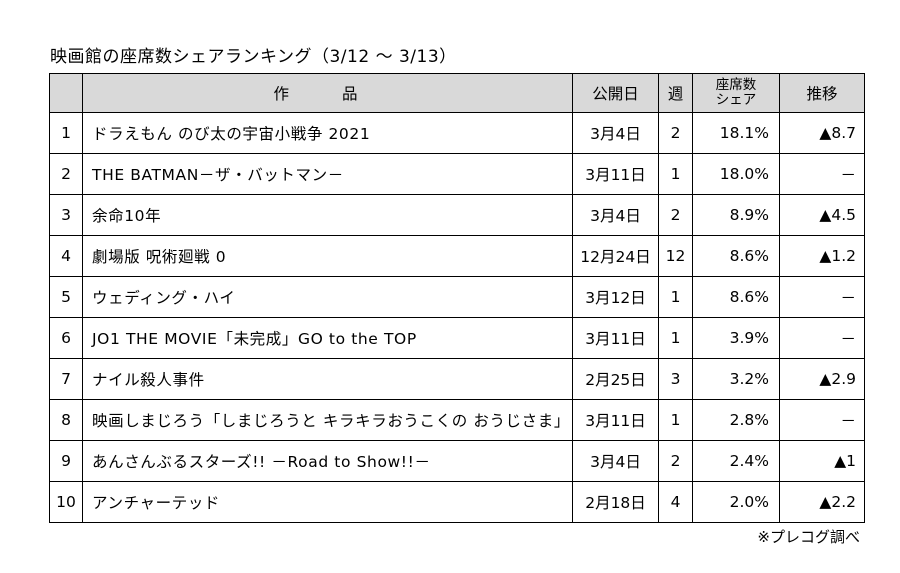 The image size is (900, 573). What do you see at coordinates (822, 461) in the screenshot?
I see `cell-trend: ▲1` at bounding box center [822, 461].